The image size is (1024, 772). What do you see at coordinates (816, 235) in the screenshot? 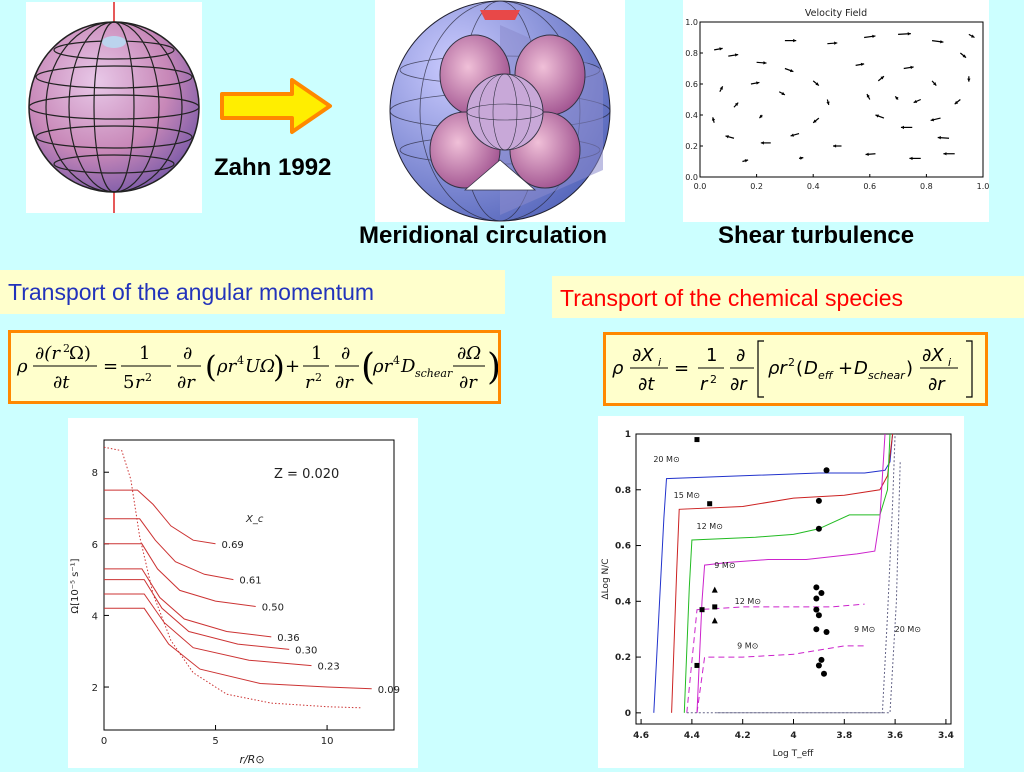
I see `shear-label: Shear turbulence` at bounding box center [816, 235].